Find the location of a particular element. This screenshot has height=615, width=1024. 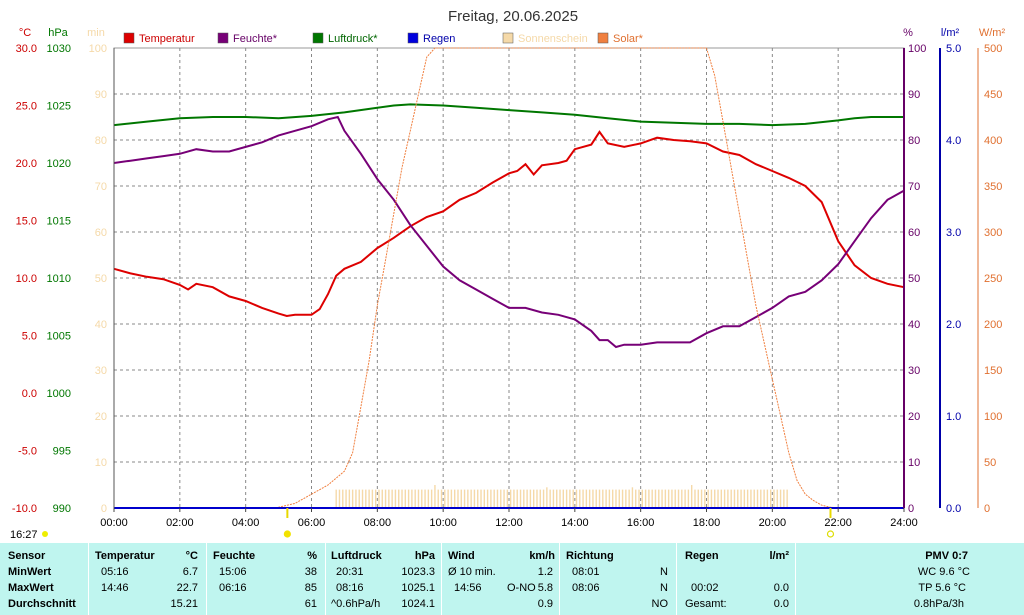

temp-axis-tick: -10.0 is located at coordinates (24, 509).